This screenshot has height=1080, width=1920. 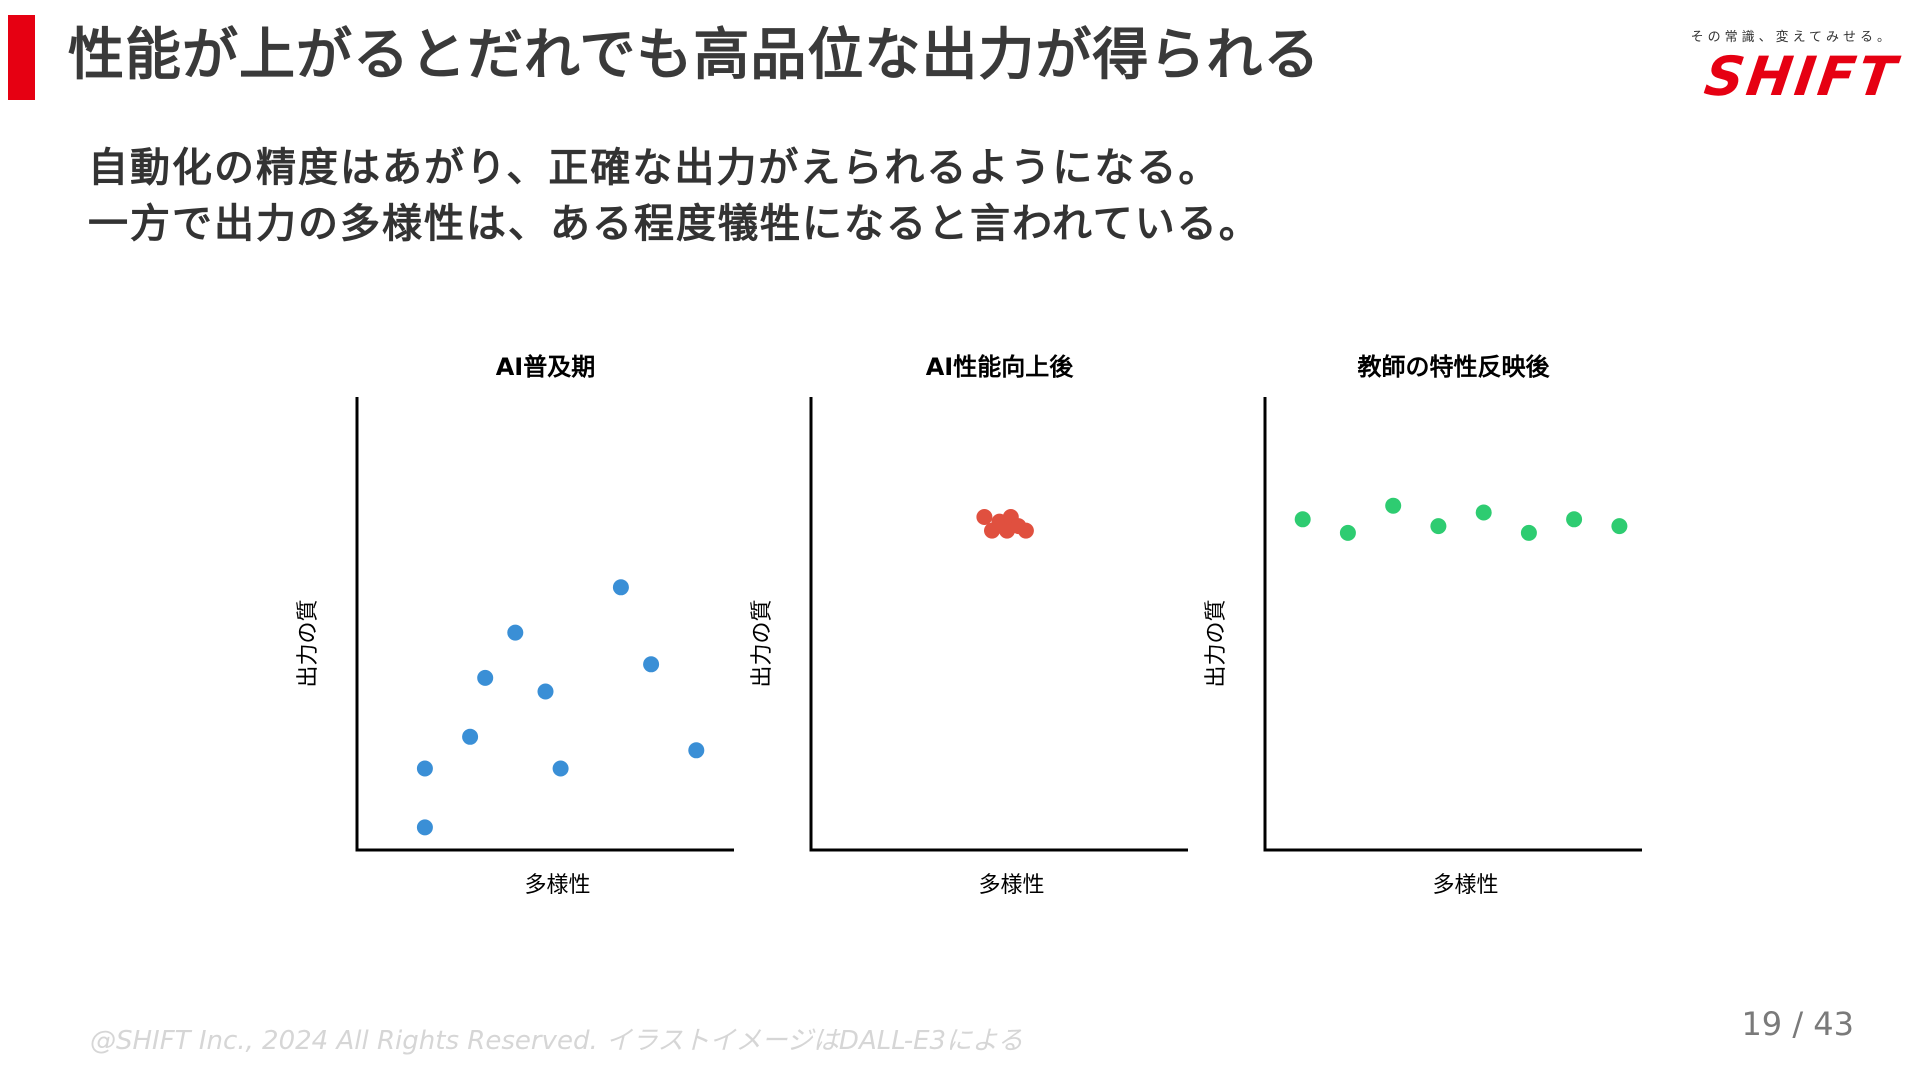 What do you see at coordinates (1790, 67) in the screenshot?
I see `brand-logo: その常識、変えてみせる。 SHIFT` at bounding box center [1790, 67].